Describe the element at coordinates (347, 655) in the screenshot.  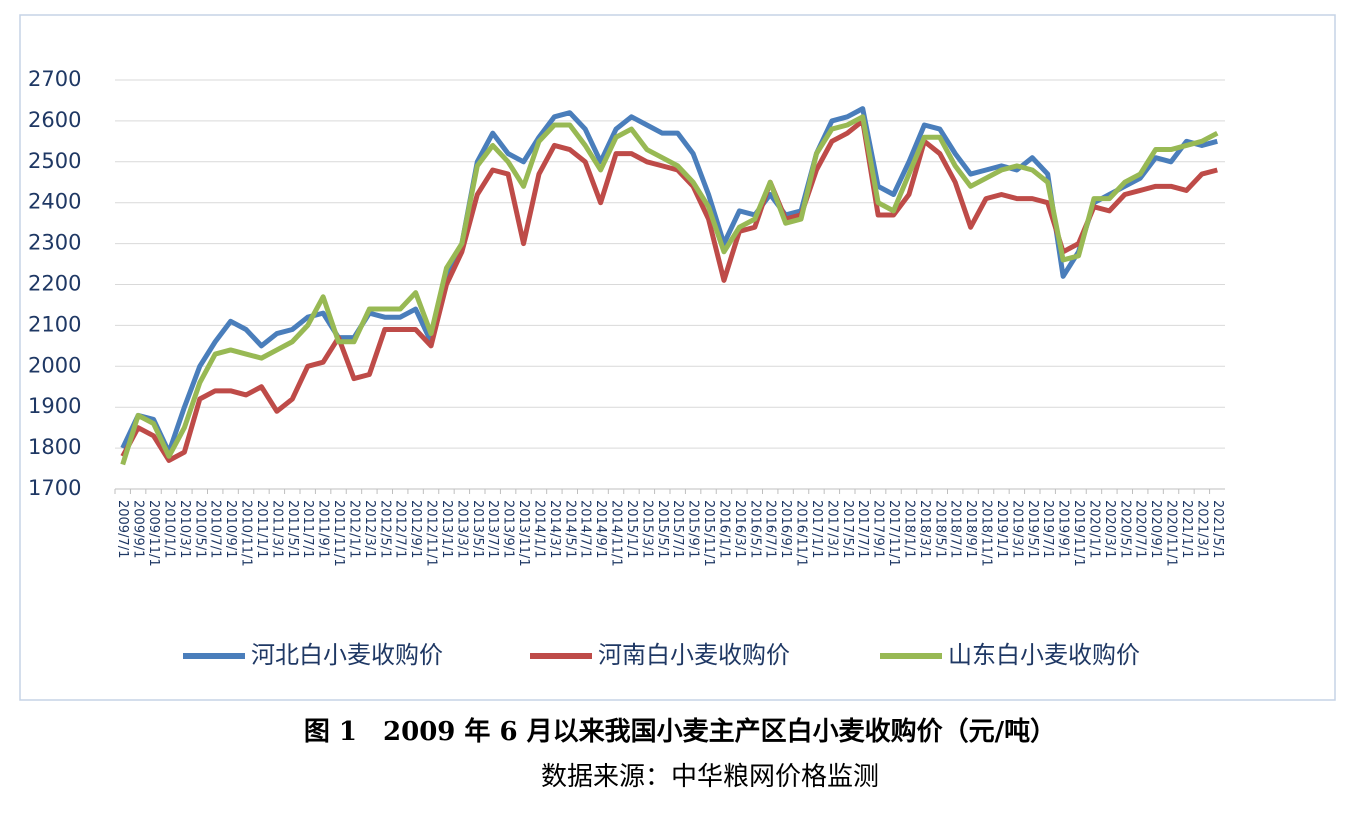
I see `legend-label: 河北白小麦收购价` at that location.